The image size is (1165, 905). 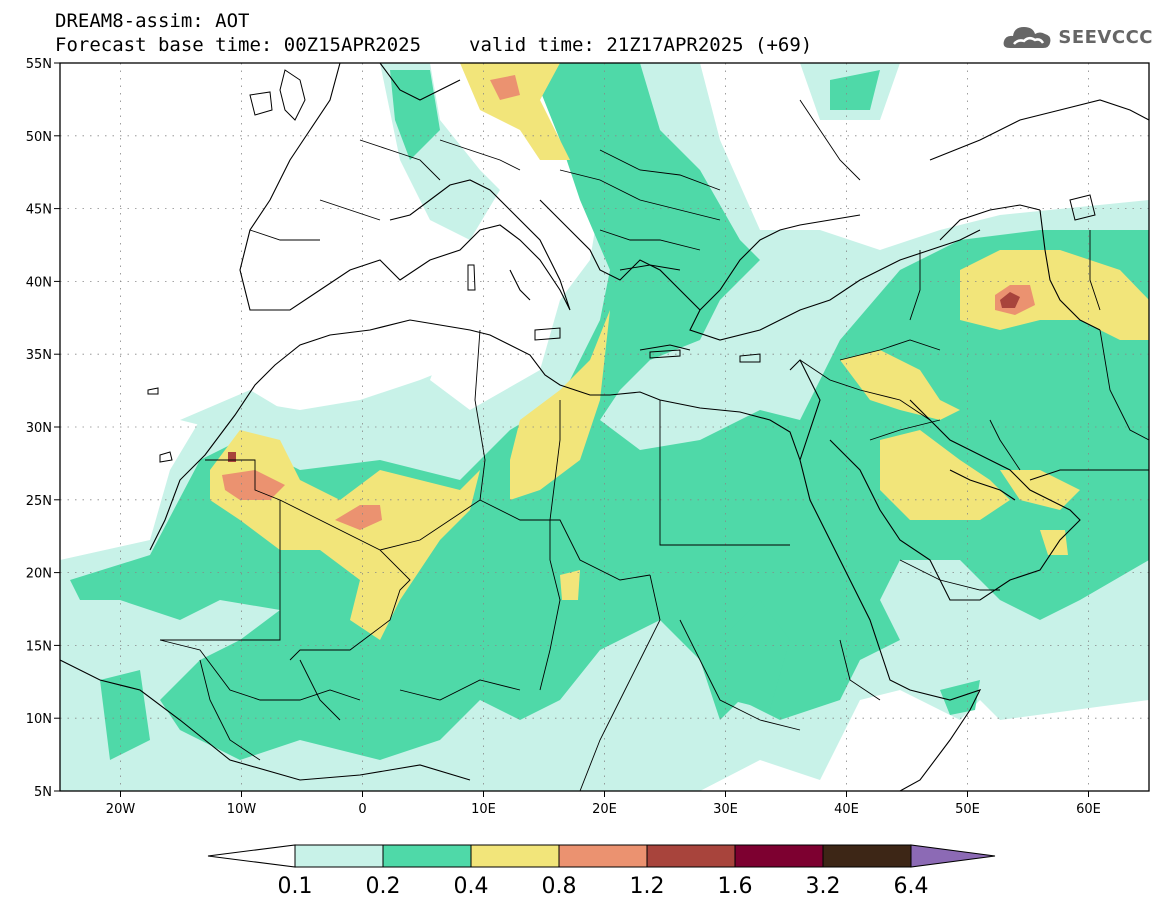 I want to click on lat-tick-label: 45N, so click(x=39, y=210).